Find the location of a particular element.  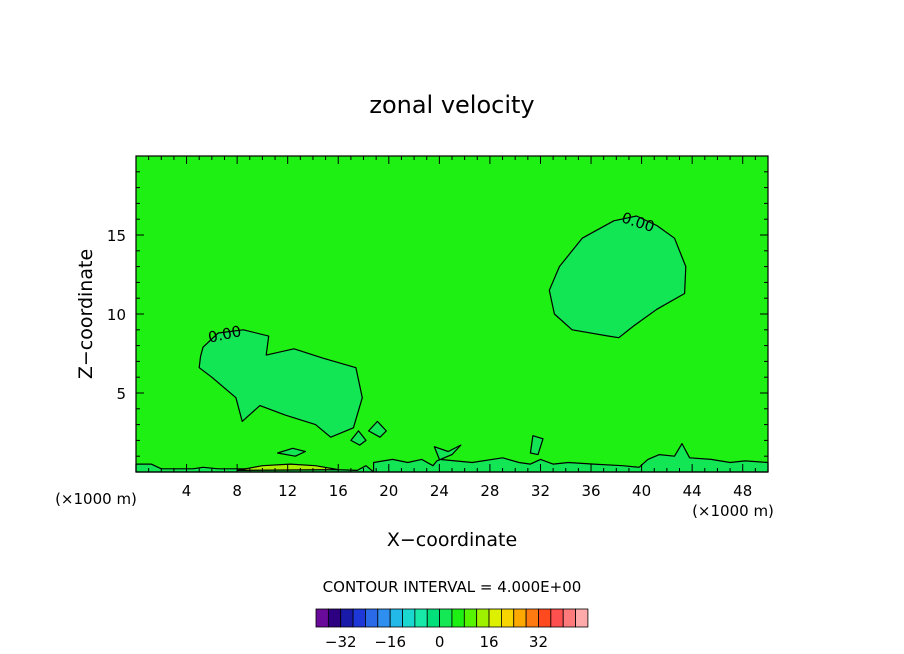

x-tick-label: 44 is located at coordinates (692, 491).